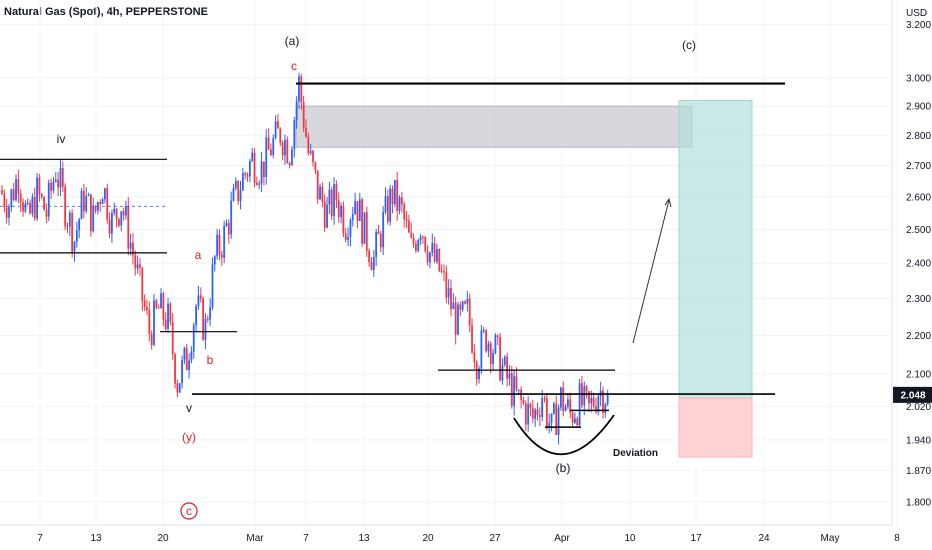 The height and width of the screenshot is (550, 932). What do you see at coordinates (189, 437) in the screenshot?
I see `wave-label: (y)` at bounding box center [189, 437].